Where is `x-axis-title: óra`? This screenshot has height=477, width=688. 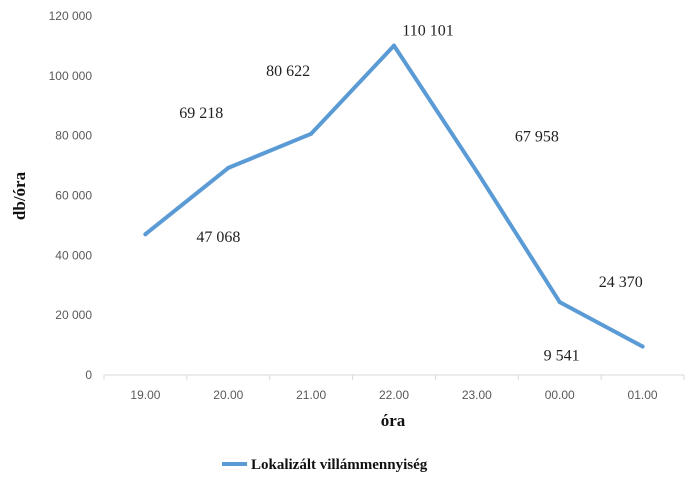
x-axis-title: óra is located at coordinates (393, 420).